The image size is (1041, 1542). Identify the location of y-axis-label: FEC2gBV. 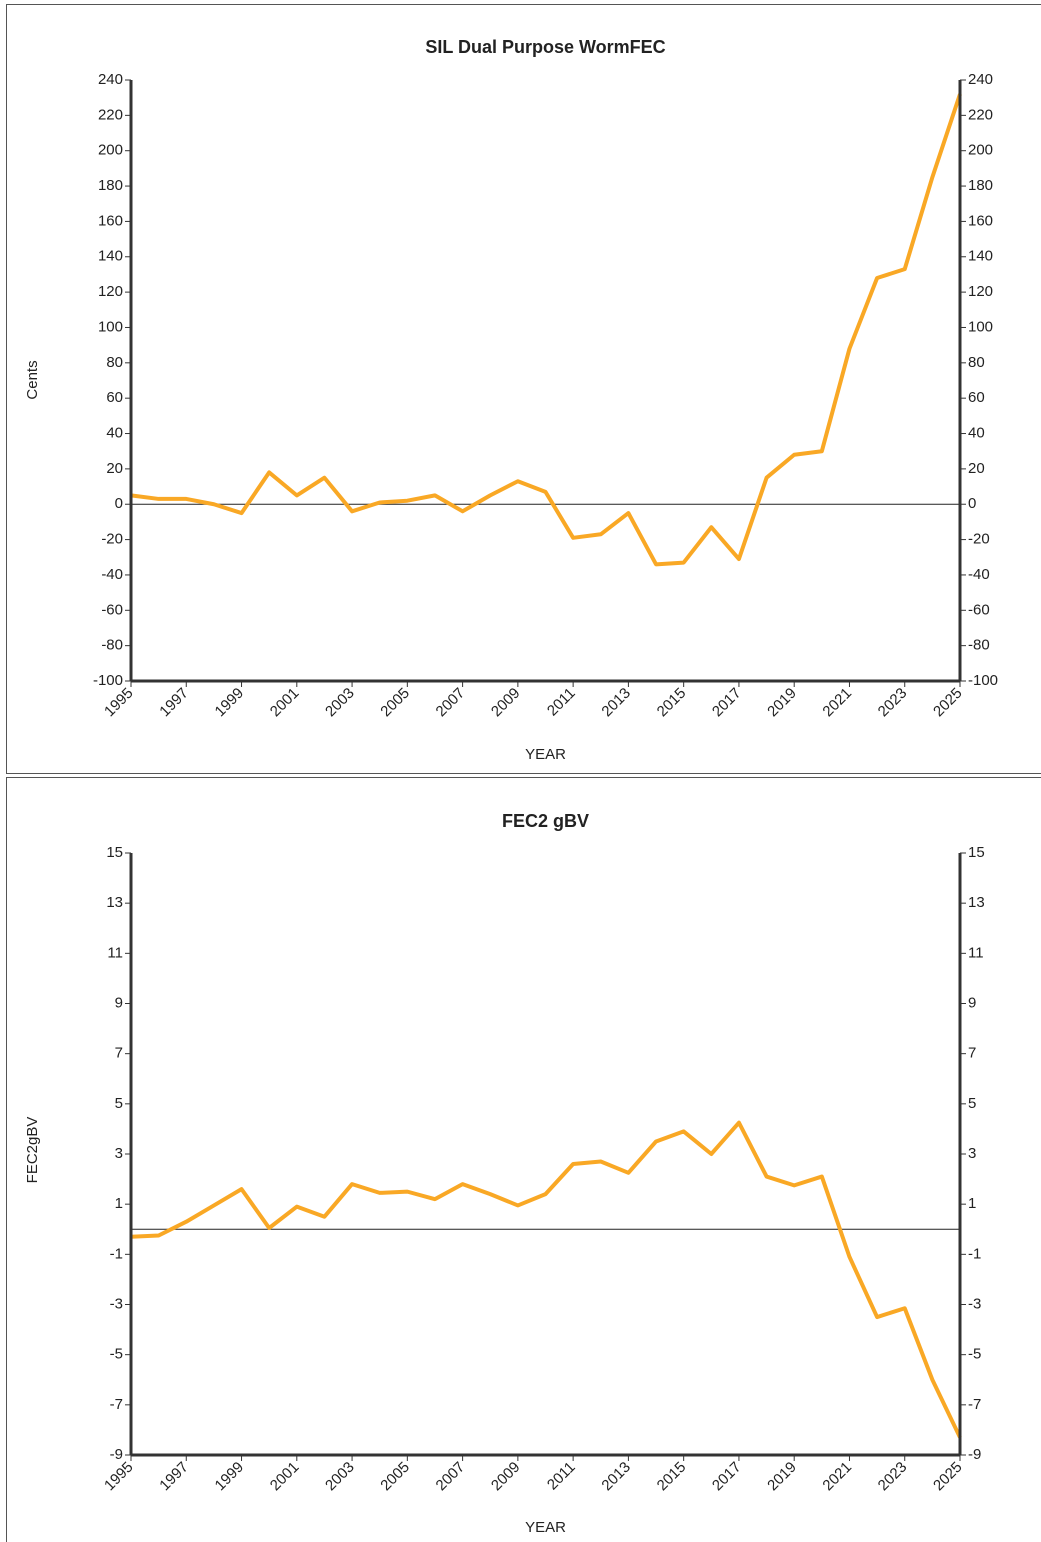
(32, 1150).